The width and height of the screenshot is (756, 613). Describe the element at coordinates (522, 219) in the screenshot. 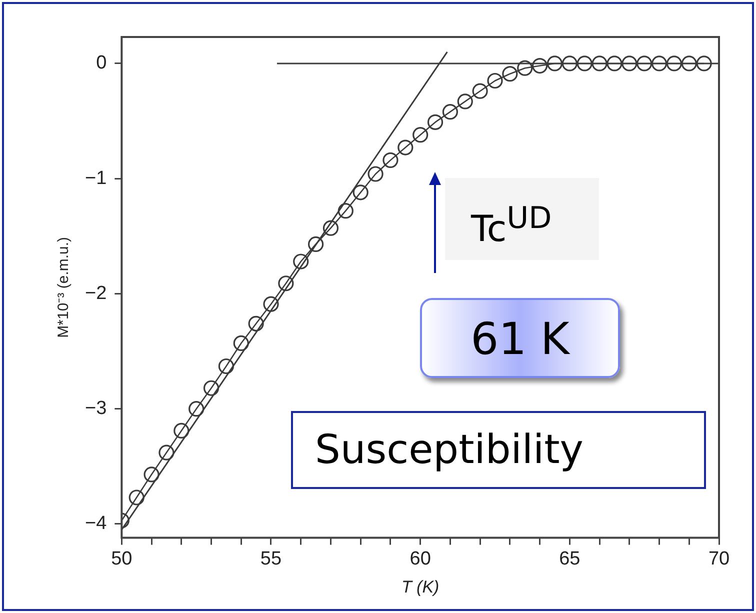

I see `annotation: Tc$^{UD}$` at that location.